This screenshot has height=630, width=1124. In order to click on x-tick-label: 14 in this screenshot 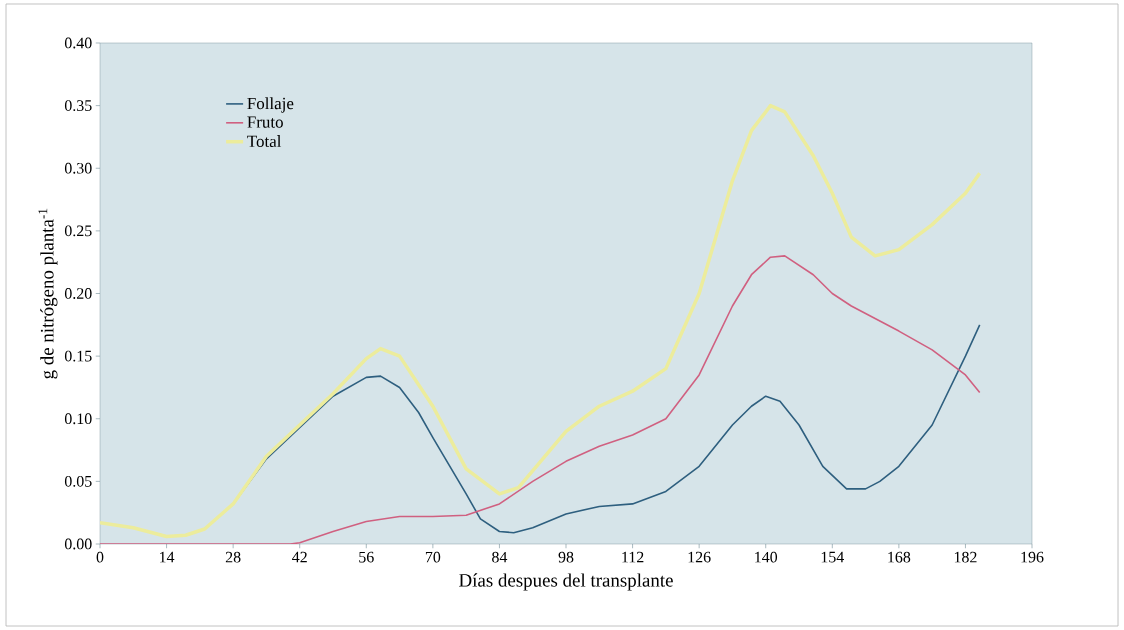, I will do `click(167, 557)`.